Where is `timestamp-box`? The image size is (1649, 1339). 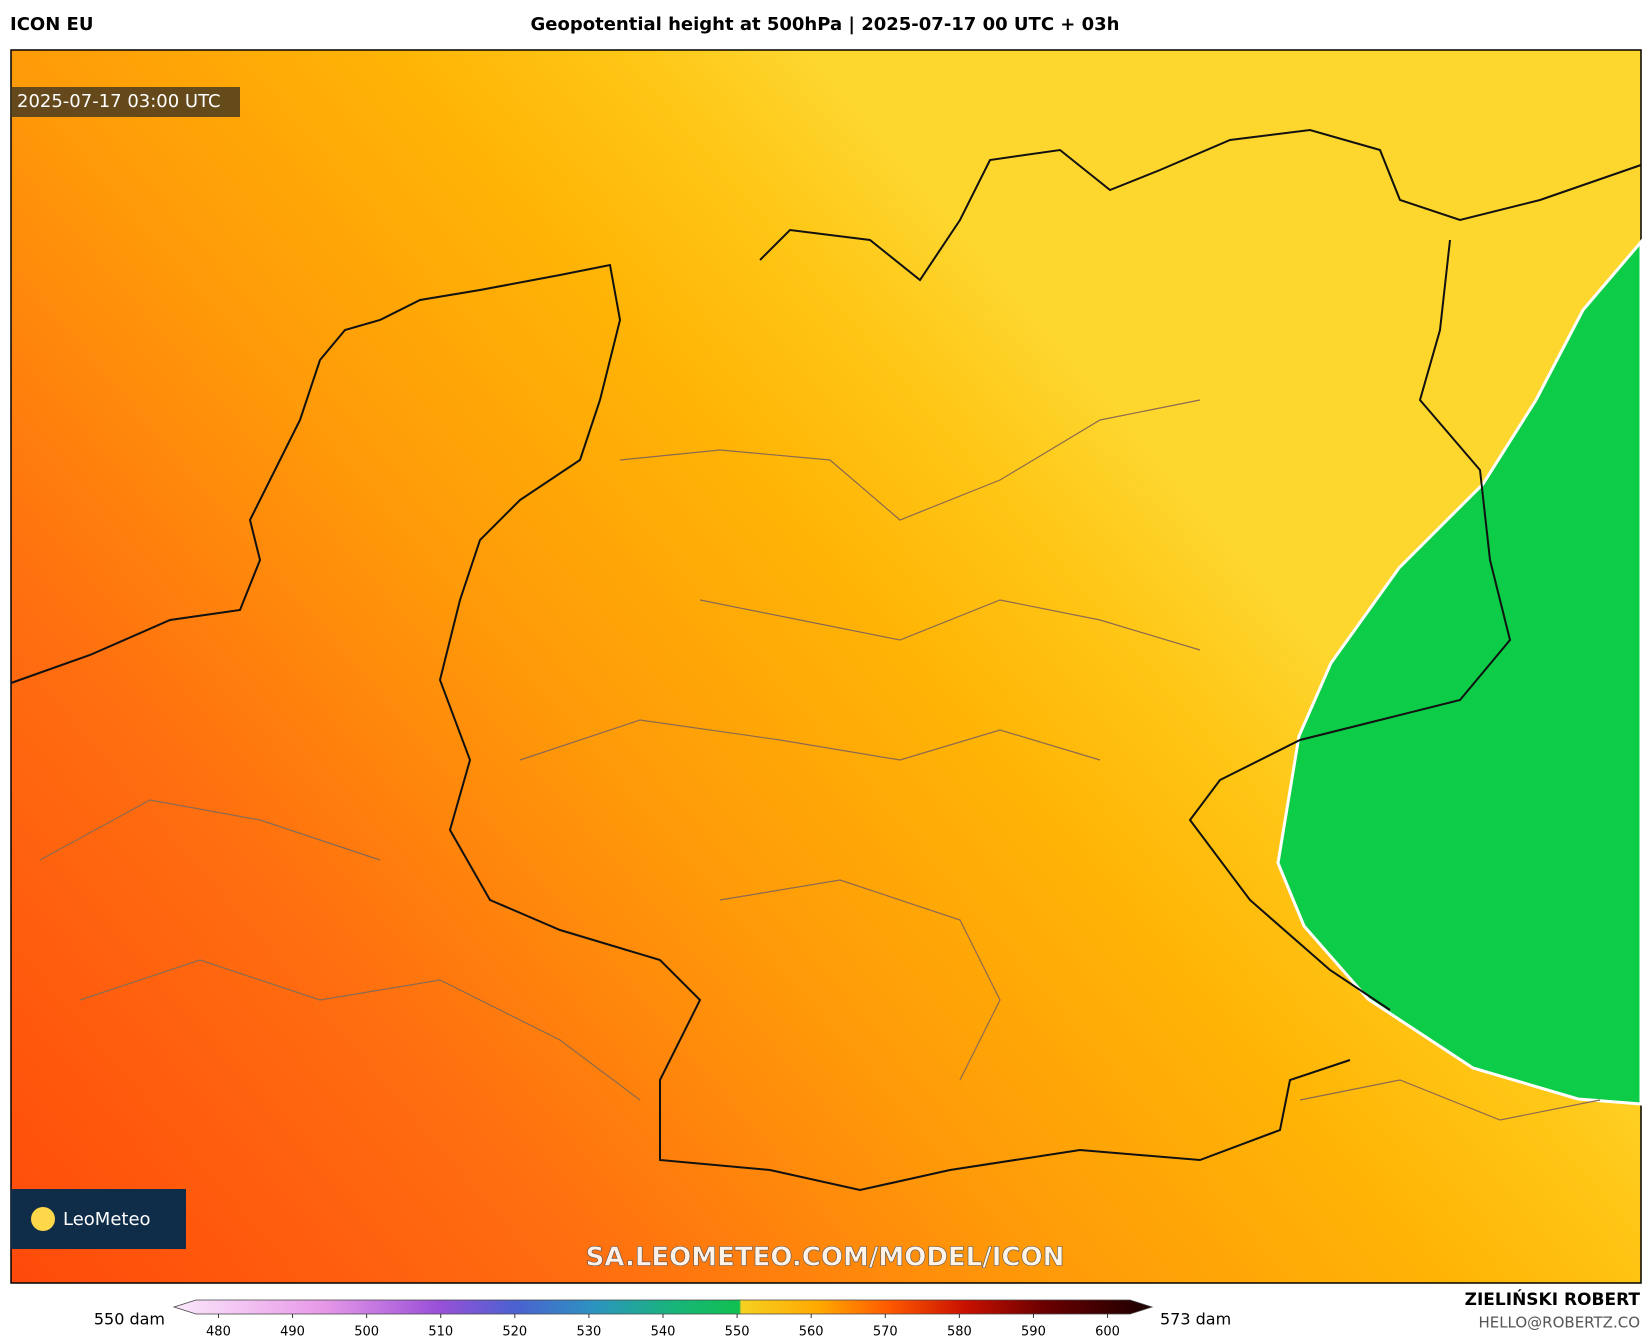 timestamp-box is located at coordinates (125, 102).